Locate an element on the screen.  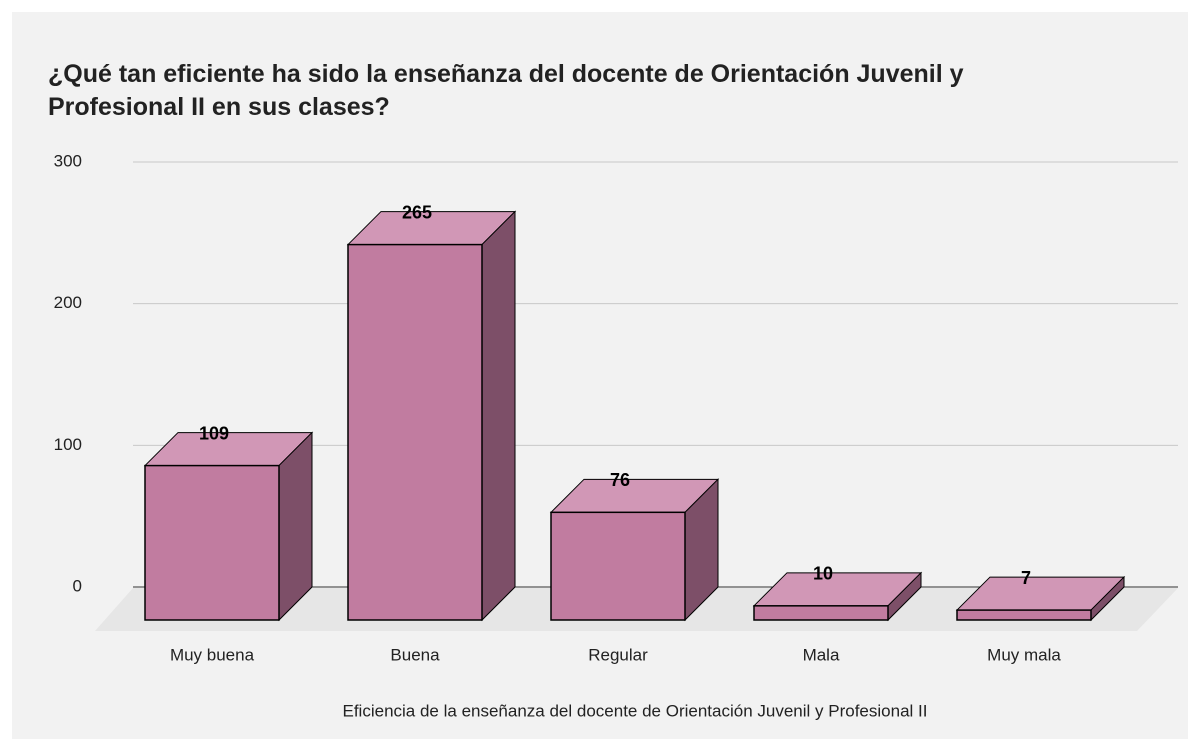
value-label: 7 is located at coordinates (1026, 578).